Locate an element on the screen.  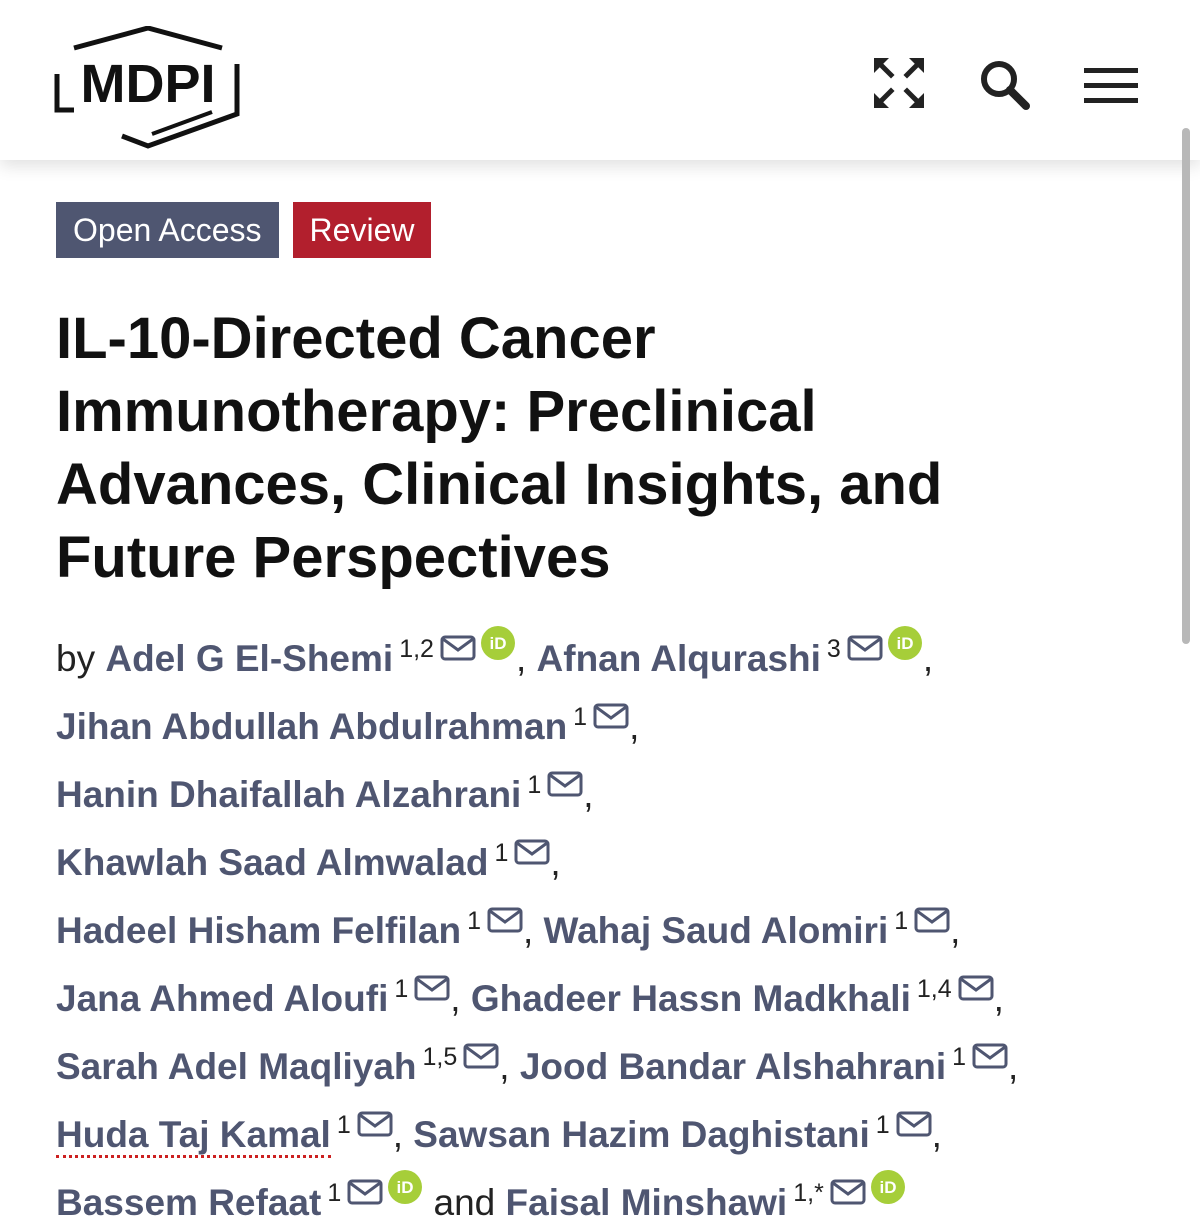
review-badge: Review is located at coordinates (362, 230).